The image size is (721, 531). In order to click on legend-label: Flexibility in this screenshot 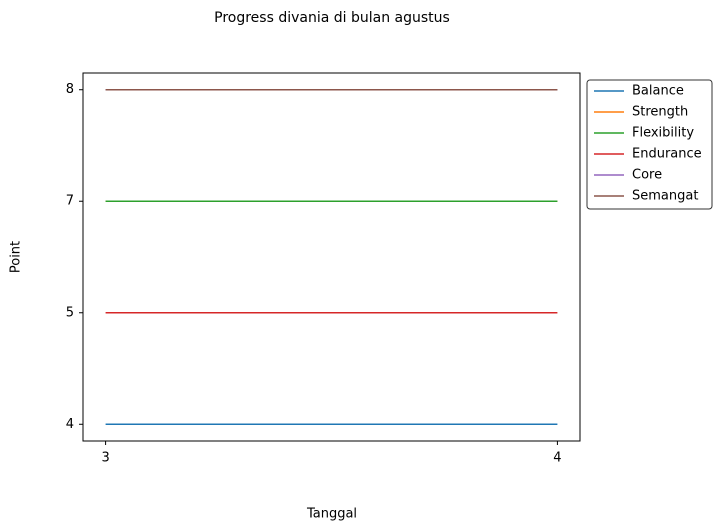, I will do `click(663, 133)`.